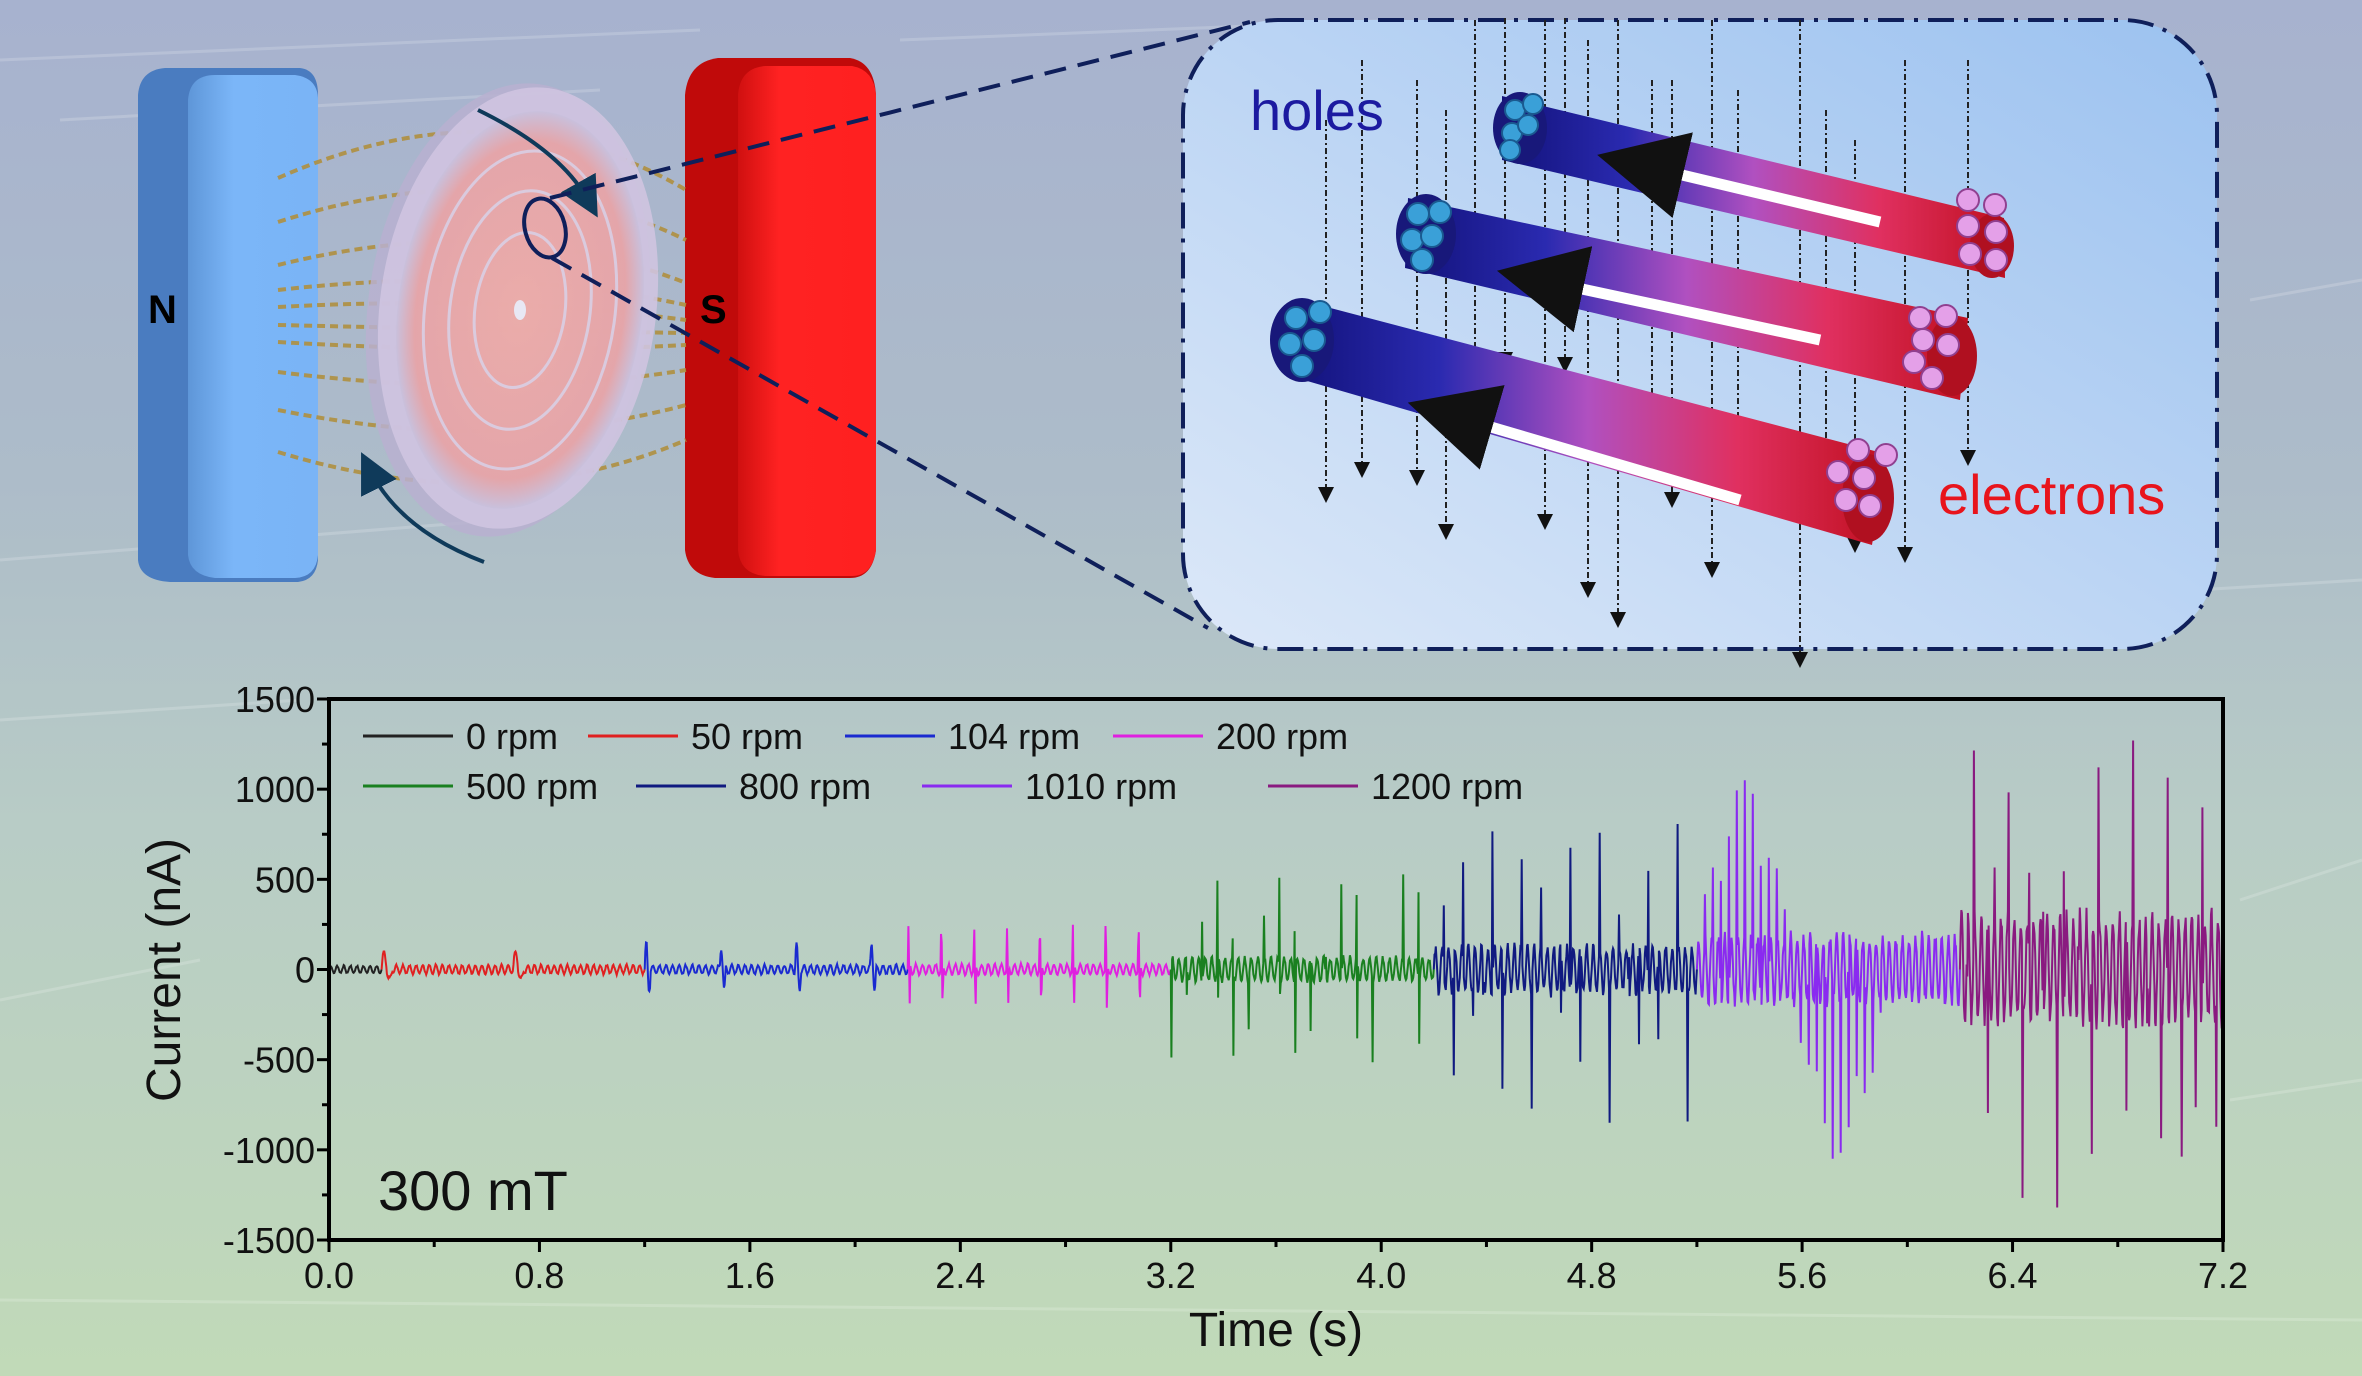 The height and width of the screenshot is (1376, 2362). What do you see at coordinates (1276, 1330) in the screenshot?
I see `x-axis-title: Time (s)` at bounding box center [1276, 1330].